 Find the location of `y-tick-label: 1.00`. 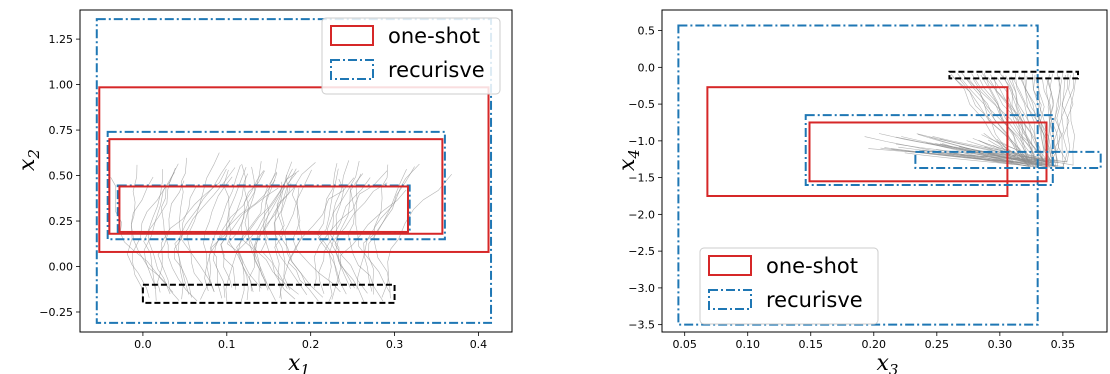

y-tick-label: 1.00 is located at coordinates (61, 85).